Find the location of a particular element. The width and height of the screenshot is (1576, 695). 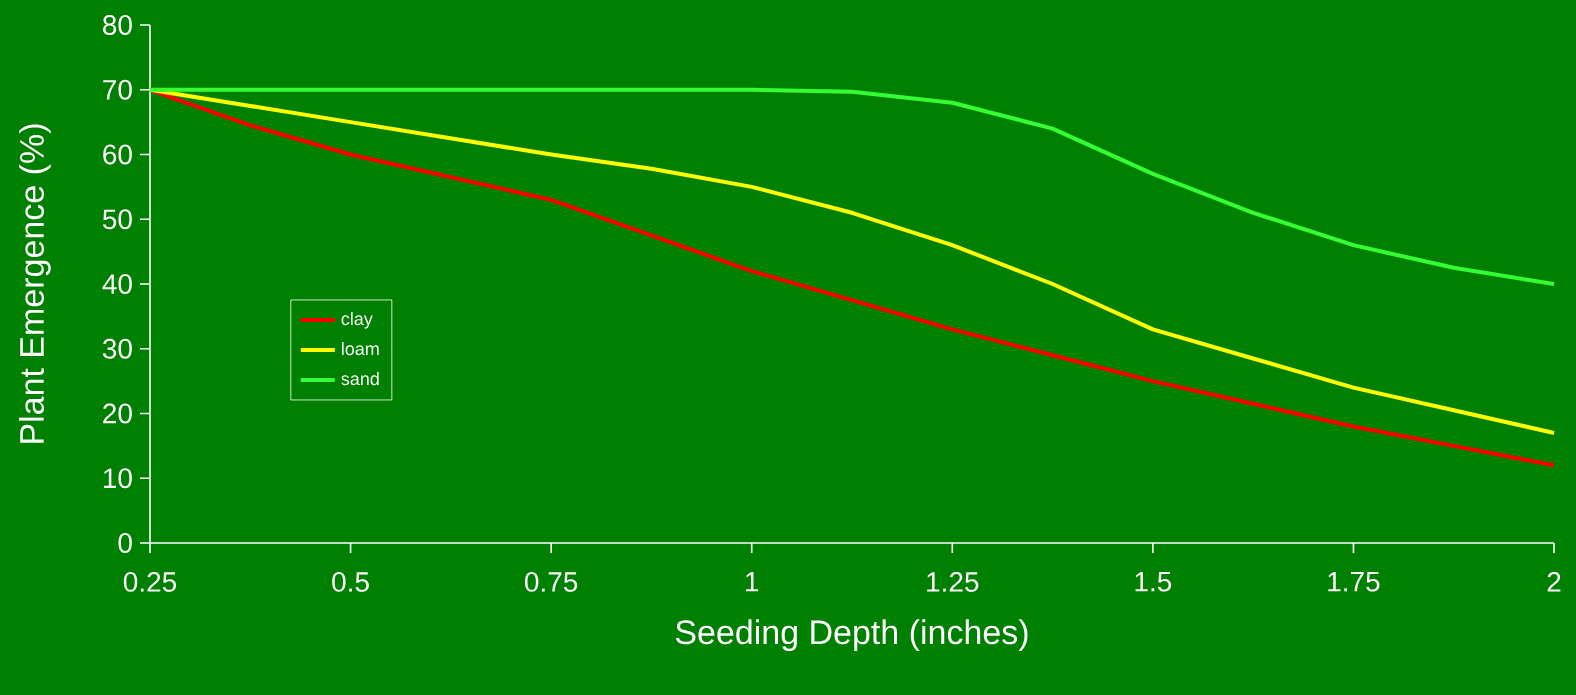

y-tick-label: 50 is located at coordinates (117, 219).